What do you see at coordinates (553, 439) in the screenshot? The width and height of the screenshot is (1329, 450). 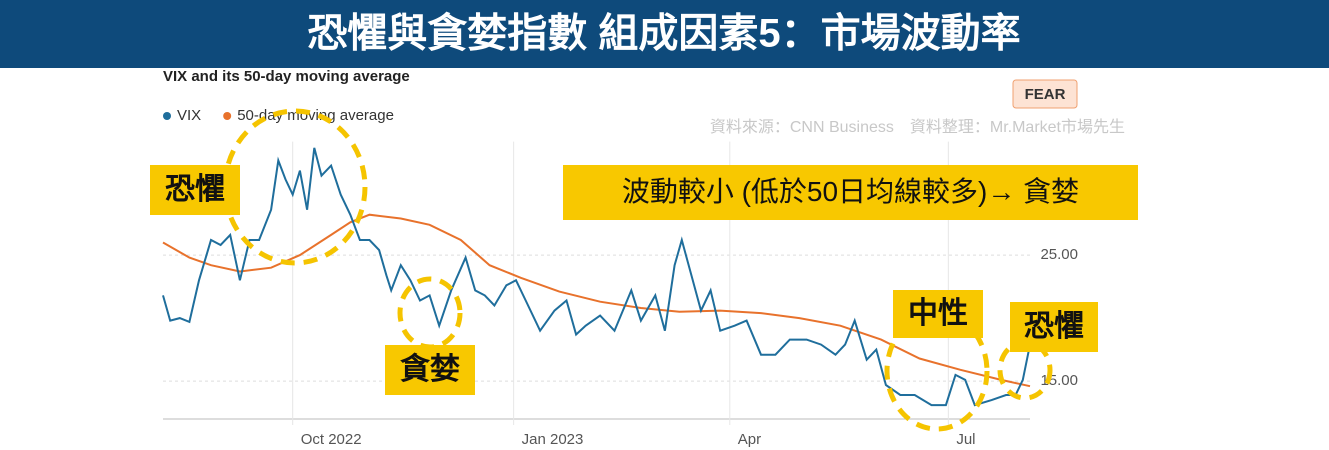 I see `x-tick-label: Jan 2023` at bounding box center [553, 439].